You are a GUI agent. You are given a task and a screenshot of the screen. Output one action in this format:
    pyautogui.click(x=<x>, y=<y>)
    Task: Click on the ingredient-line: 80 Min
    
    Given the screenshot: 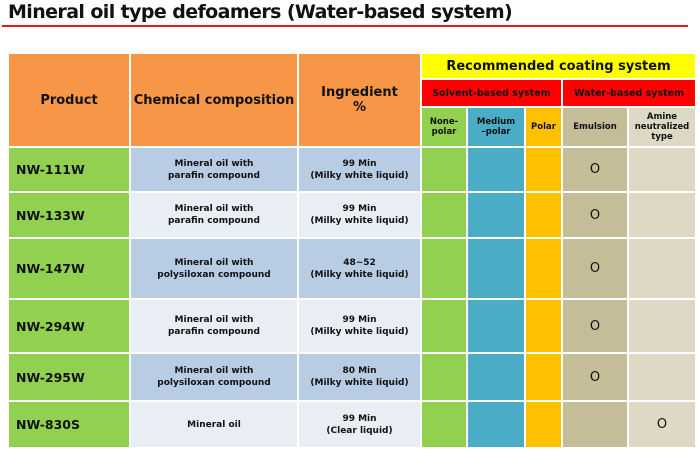 What is the action you would take?
    pyautogui.click(x=359, y=371)
    